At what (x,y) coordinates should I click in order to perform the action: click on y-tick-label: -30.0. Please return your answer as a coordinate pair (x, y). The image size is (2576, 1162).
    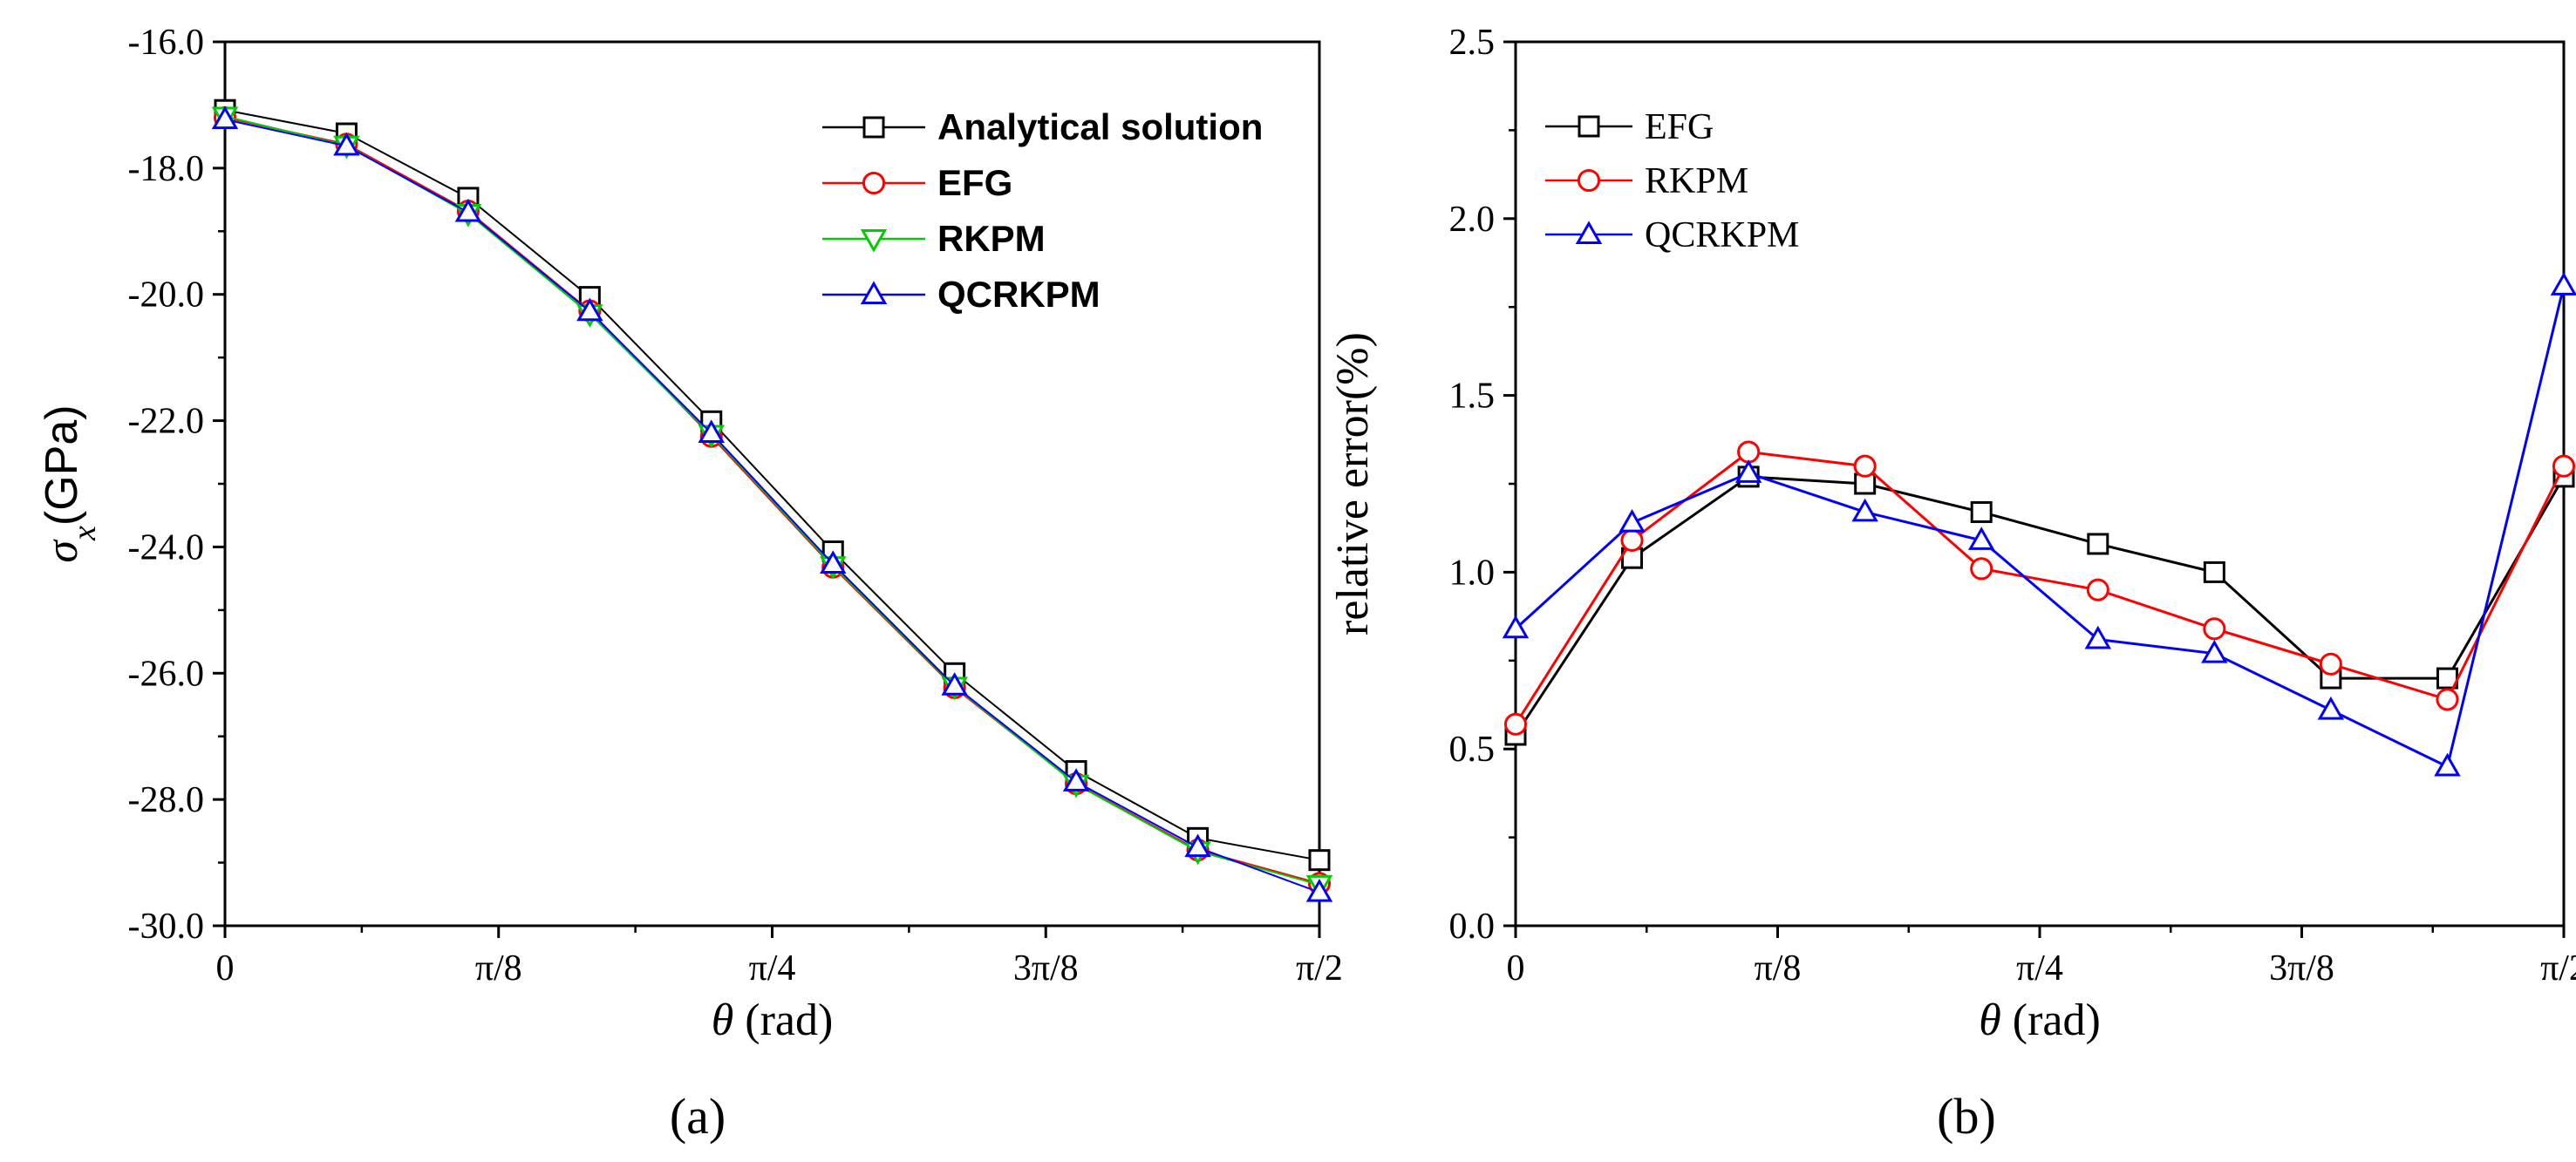
    Looking at the image, I should click on (166, 927).